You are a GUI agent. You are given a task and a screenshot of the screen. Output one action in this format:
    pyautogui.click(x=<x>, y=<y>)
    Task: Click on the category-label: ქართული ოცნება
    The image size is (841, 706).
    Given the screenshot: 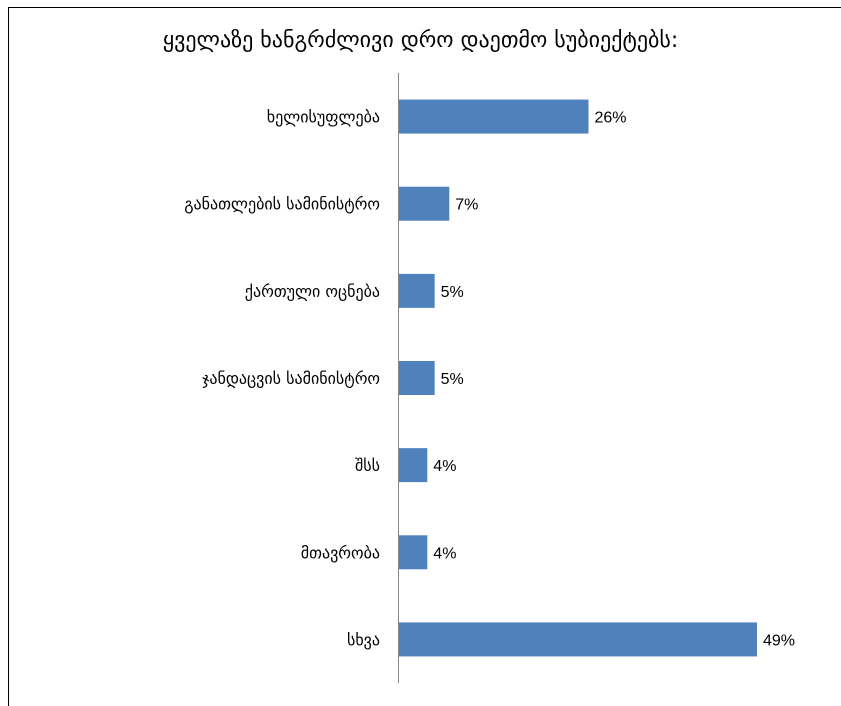 What is the action you would take?
    pyautogui.click(x=312, y=291)
    